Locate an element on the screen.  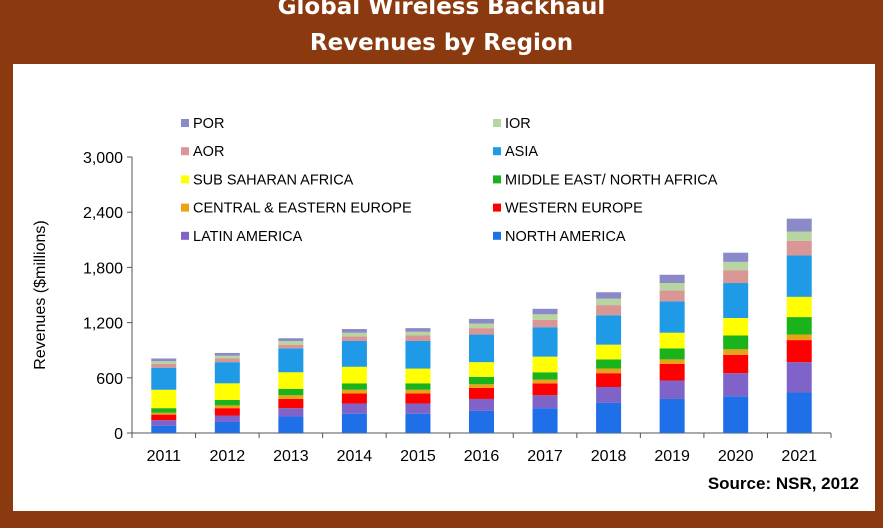
bar-north-america-2021 is located at coordinates (799, 412).